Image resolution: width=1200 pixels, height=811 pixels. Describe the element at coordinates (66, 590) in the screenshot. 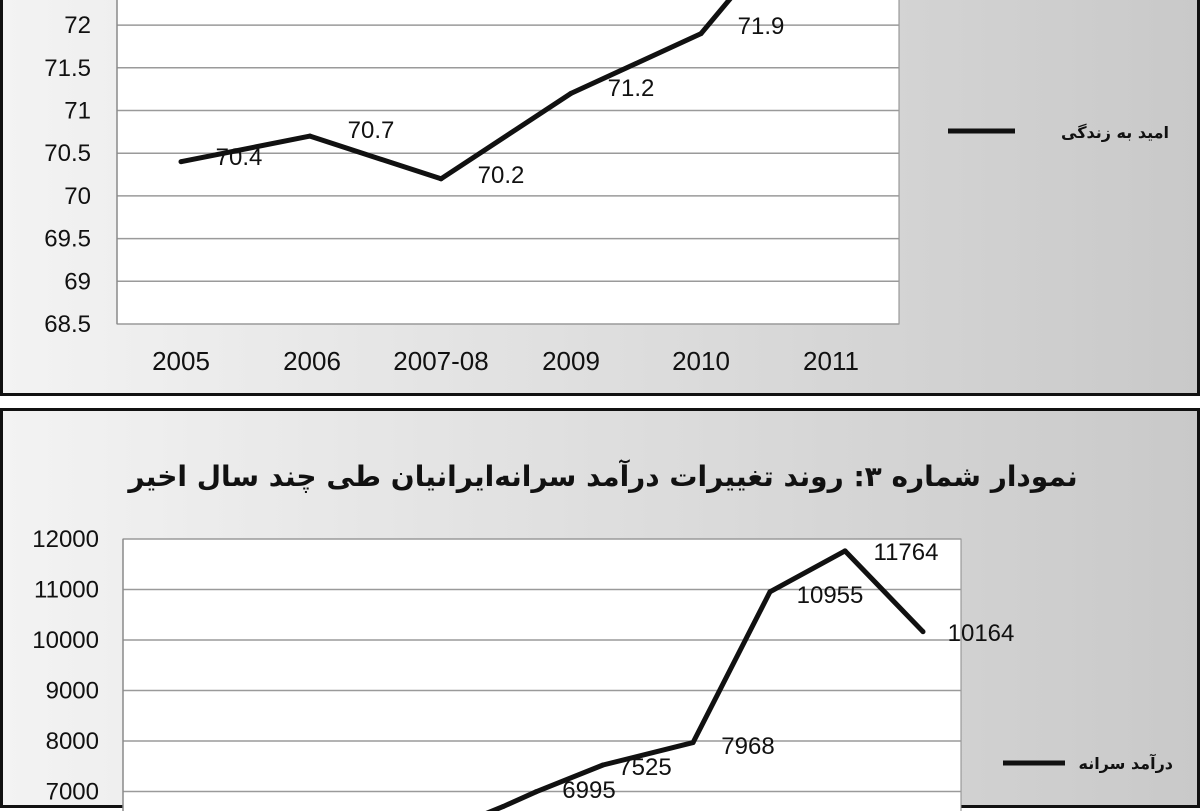

I see `y-tick-label: 11000` at that location.